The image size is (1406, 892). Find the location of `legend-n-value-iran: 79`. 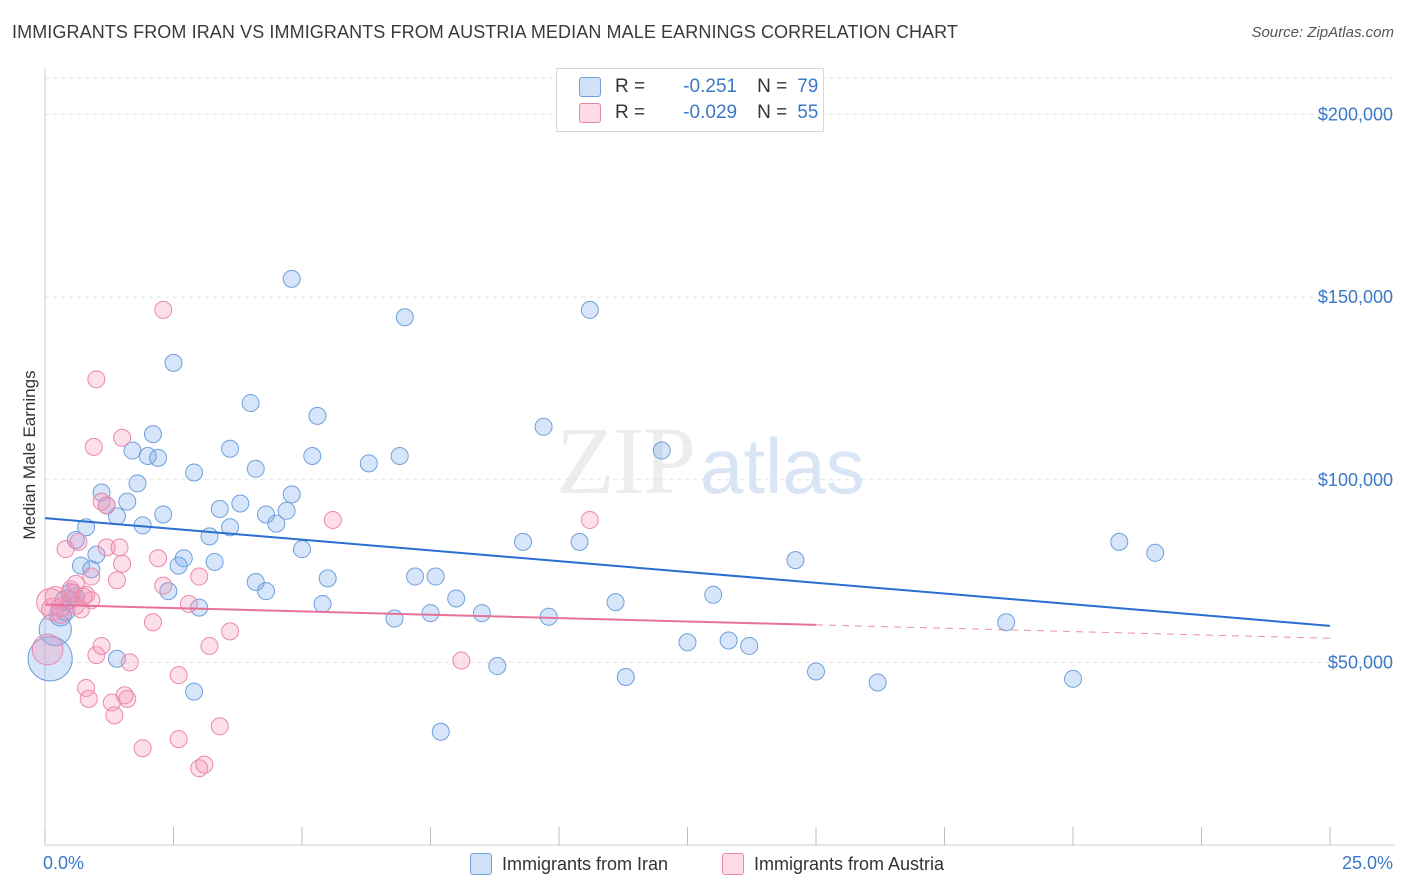

legend-n-value-iran: 79 is located at coordinates (808, 86).